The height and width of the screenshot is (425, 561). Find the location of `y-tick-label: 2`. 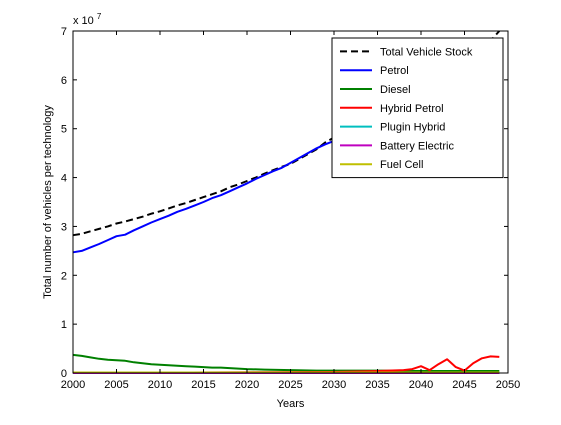

y-tick-label: 2 is located at coordinates (64, 276).